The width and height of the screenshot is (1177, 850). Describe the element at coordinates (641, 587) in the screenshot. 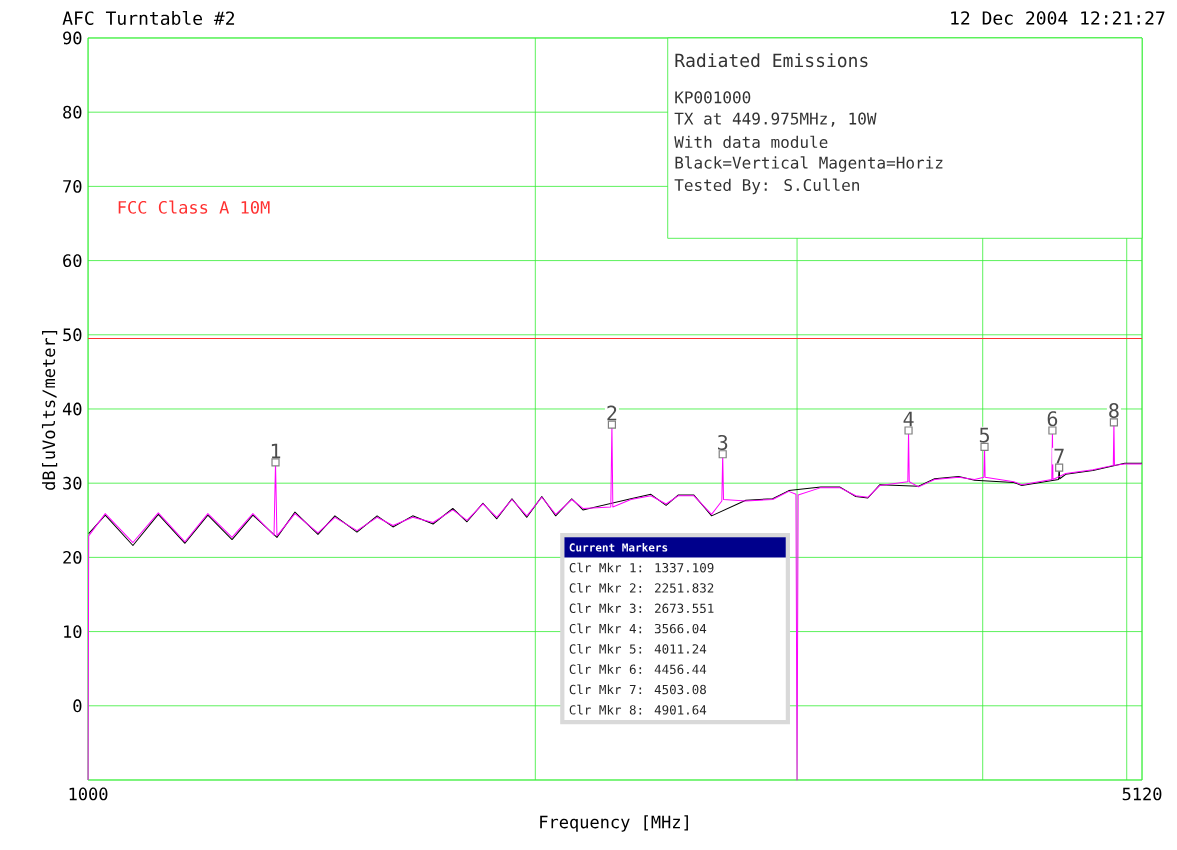

I see `annotation: Clr Mkr 2: 2251.832` at that location.